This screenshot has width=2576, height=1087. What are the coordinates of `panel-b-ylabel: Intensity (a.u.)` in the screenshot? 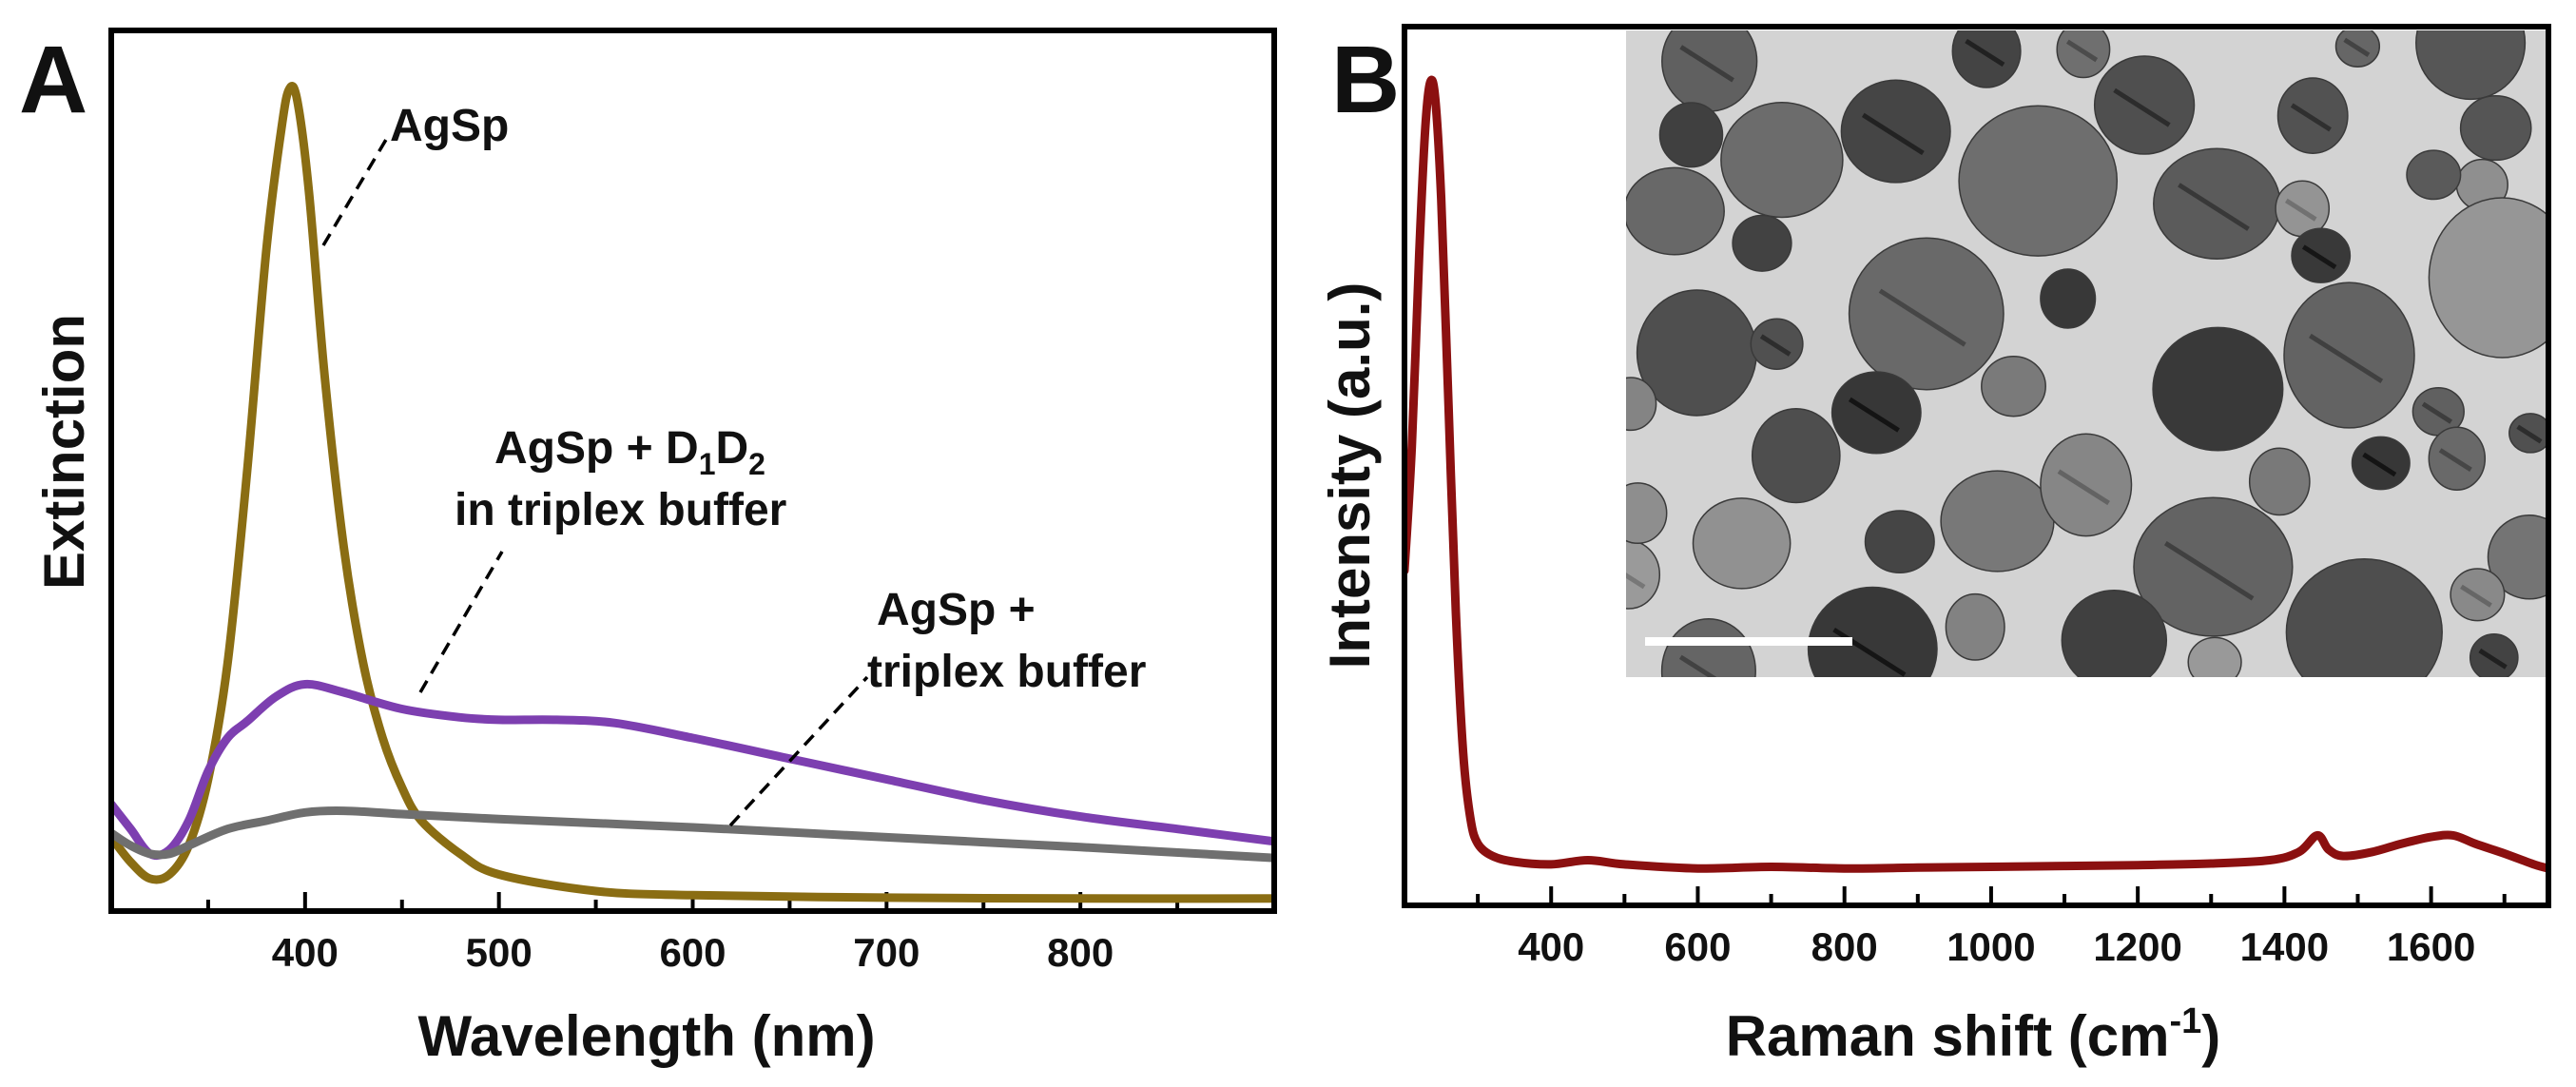 It's located at (1350, 476).